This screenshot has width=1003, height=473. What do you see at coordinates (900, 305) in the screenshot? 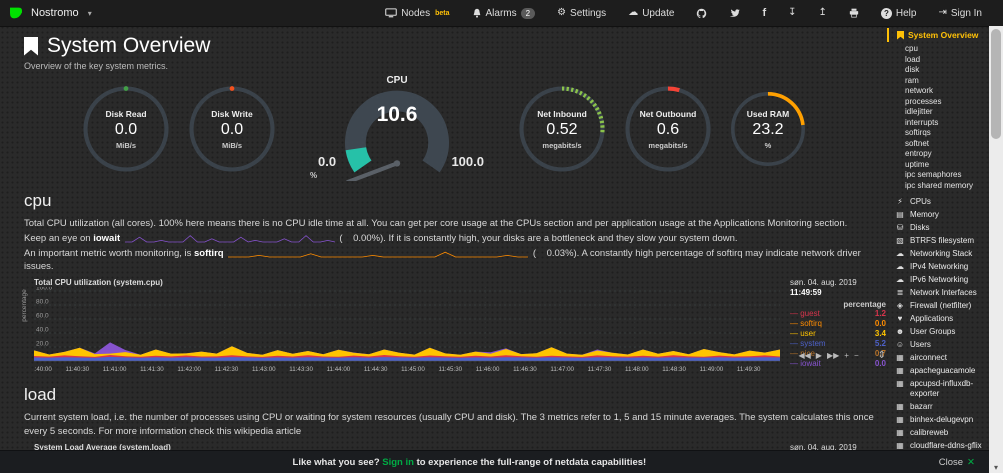
I see `shield-icon: ◈` at bounding box center [900, 305].